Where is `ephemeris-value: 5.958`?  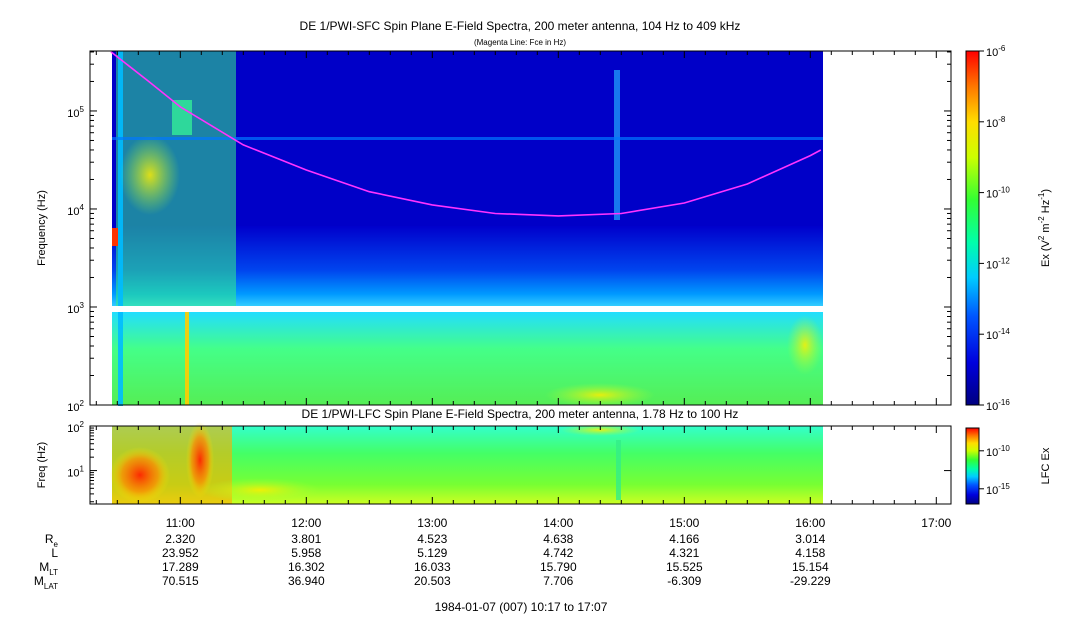 ephemeris-value: 5.958 is located at coordinates (306, 553).